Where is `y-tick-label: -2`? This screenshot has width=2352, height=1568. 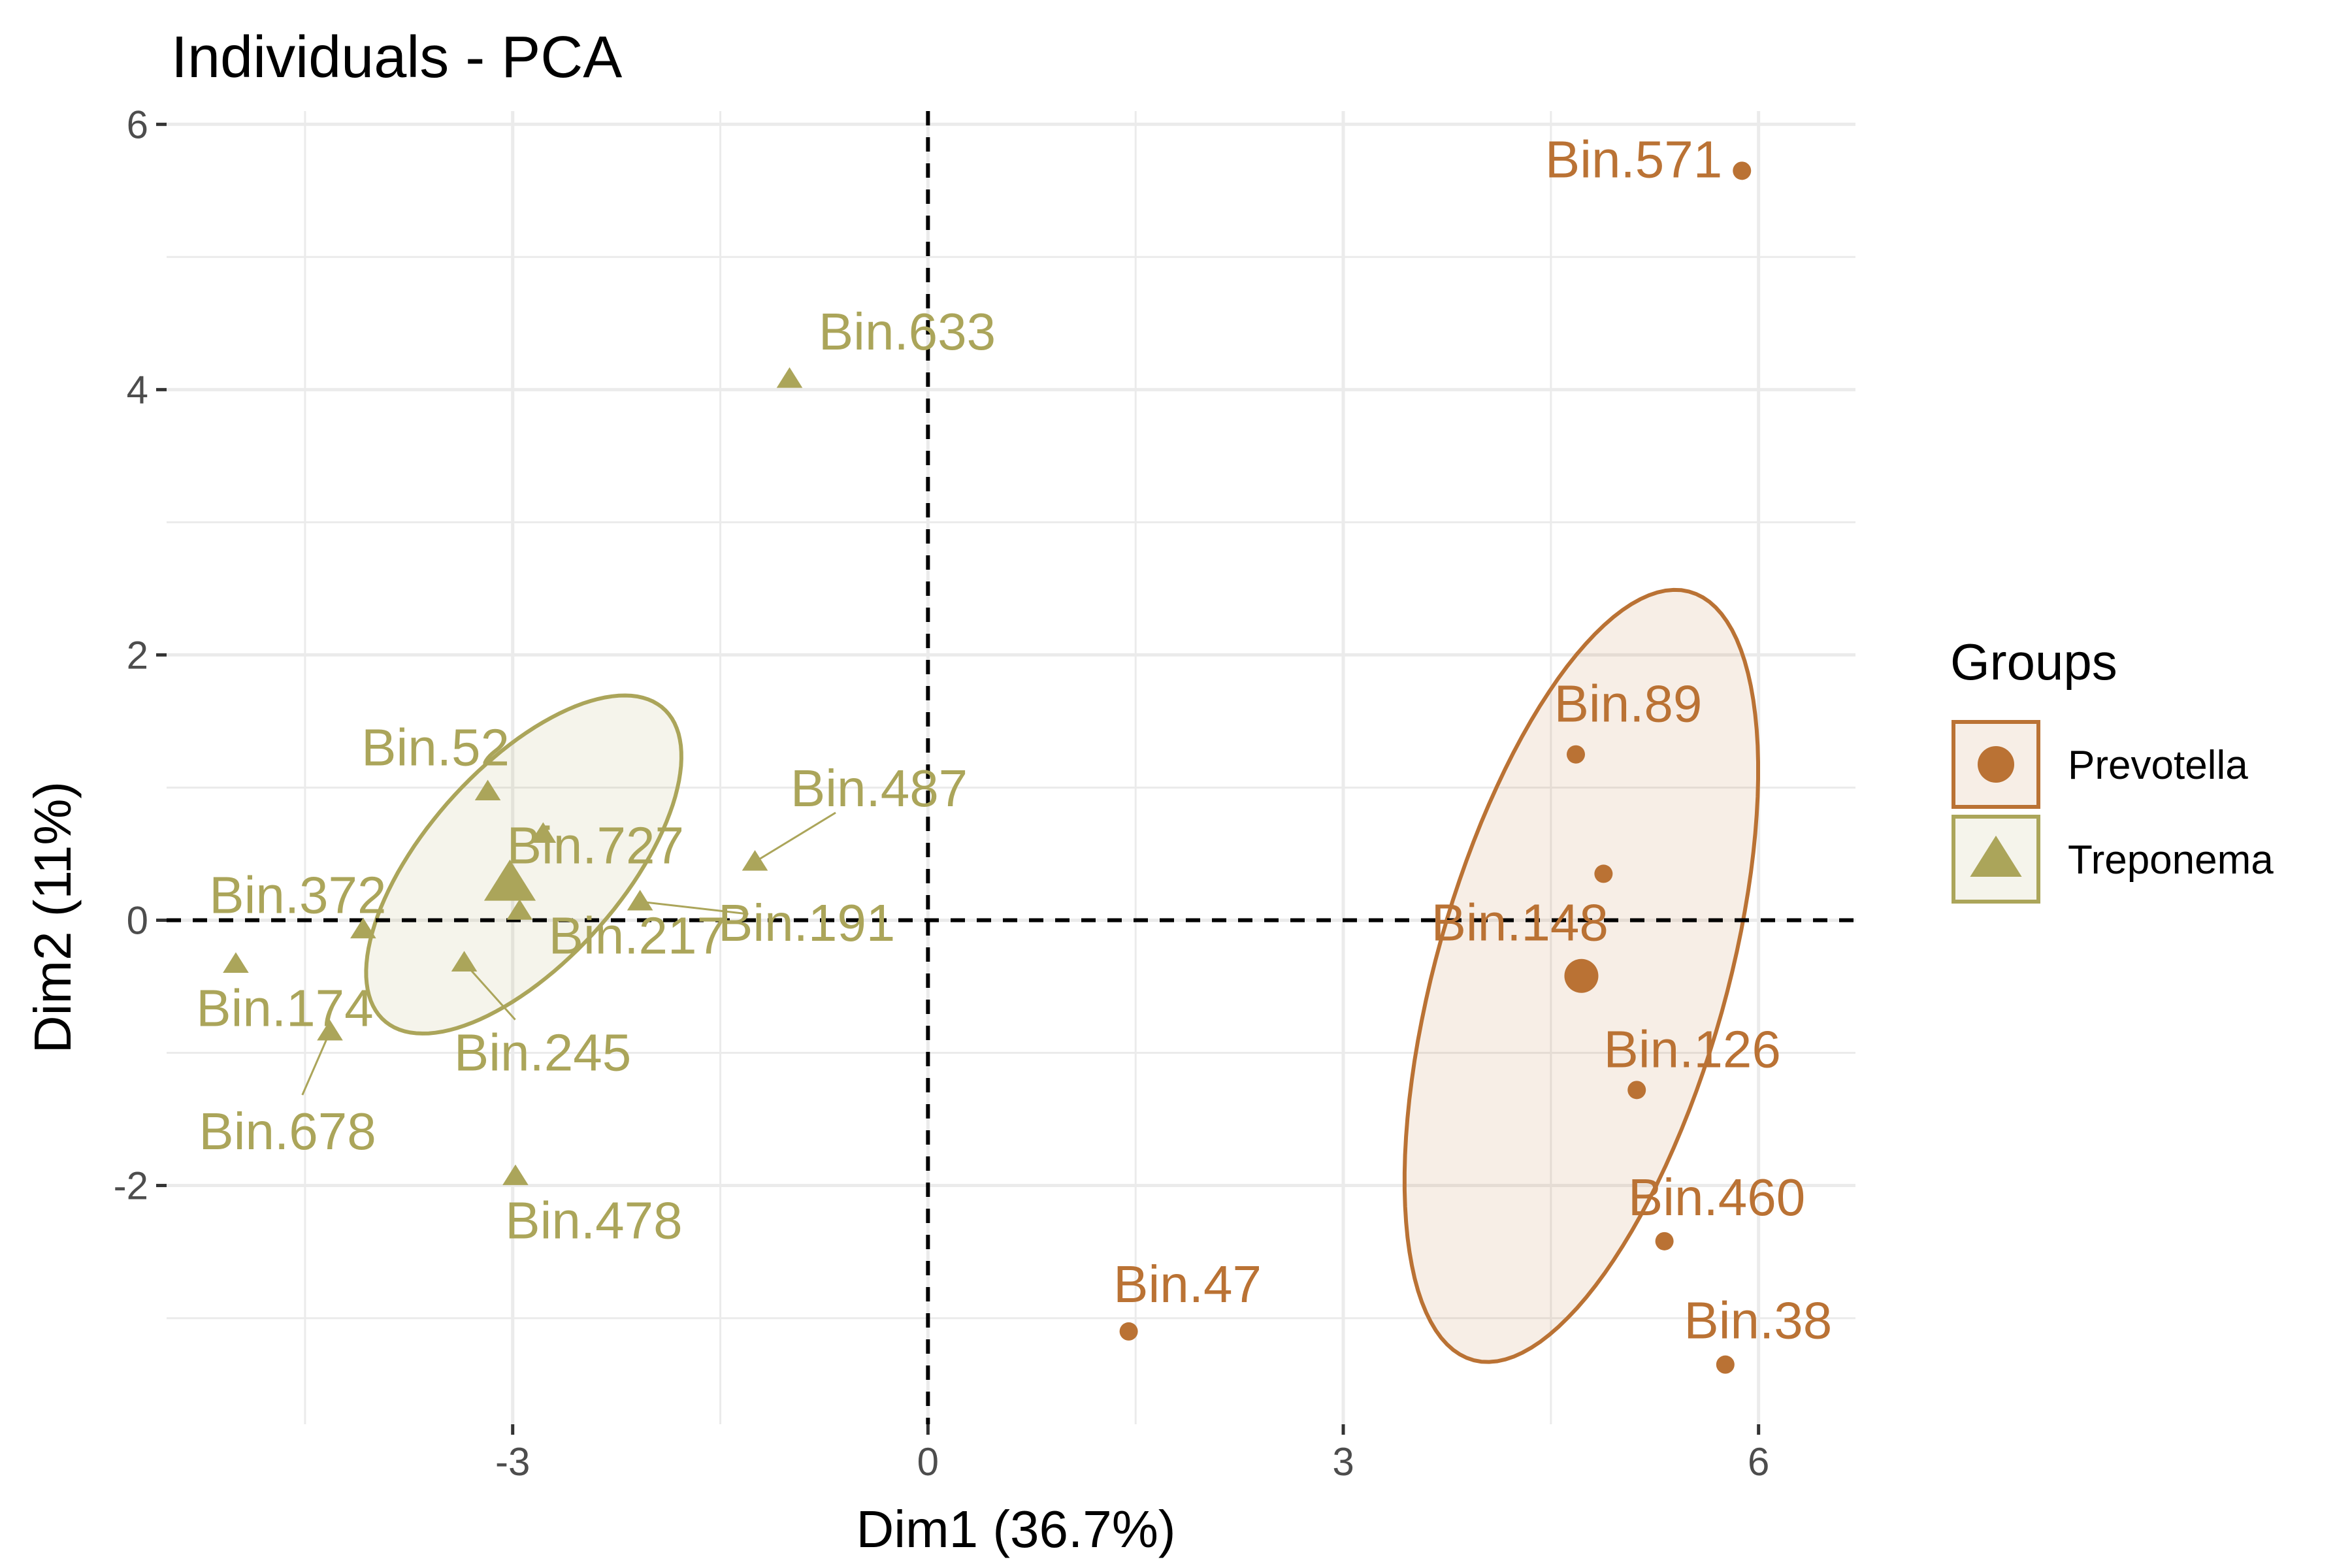
y-tick-label: -2 is located at coordinates (131, 1186).